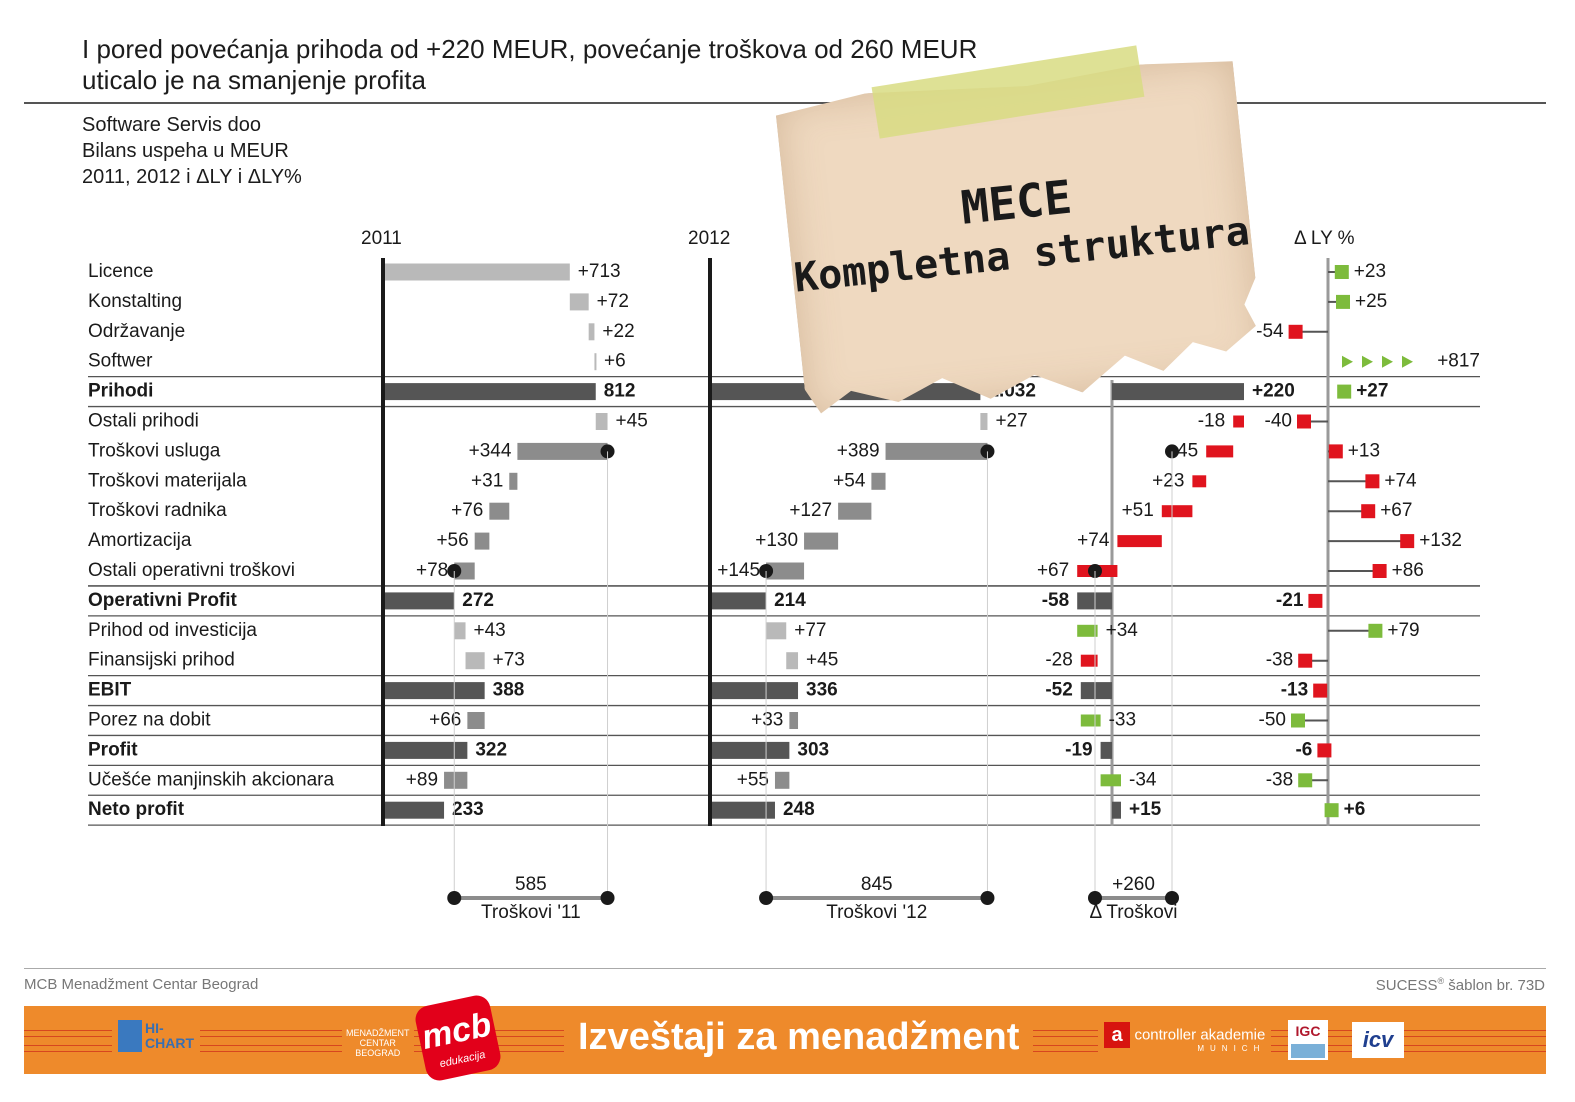 Image resolution: width=1575 pixels, height=1102 pixels. Describe the element at coordinates (143, 421) in the screenshot. I see `row-label-5: Ostali prihodi` at that location.